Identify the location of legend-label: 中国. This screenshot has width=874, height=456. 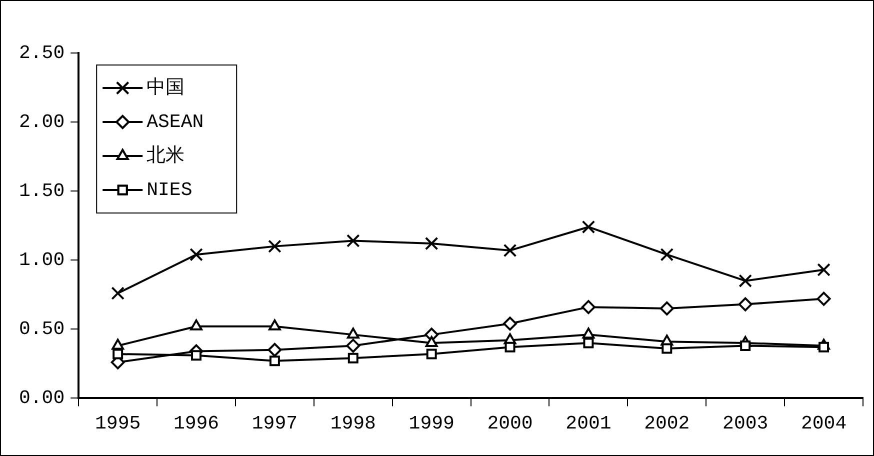
(165, 88).